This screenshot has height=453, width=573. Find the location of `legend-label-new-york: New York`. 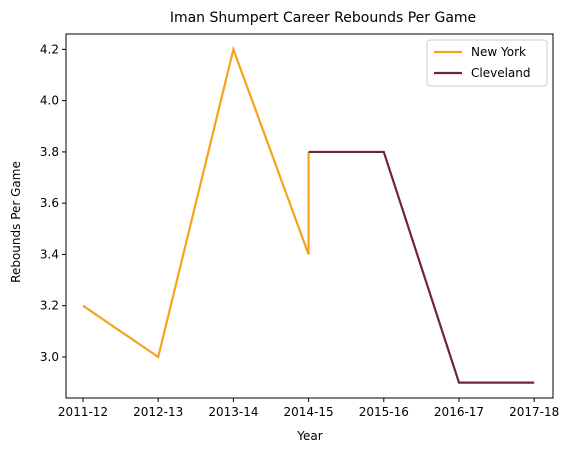

legend-label-new-york: New York is located at coordinates (498, 52).